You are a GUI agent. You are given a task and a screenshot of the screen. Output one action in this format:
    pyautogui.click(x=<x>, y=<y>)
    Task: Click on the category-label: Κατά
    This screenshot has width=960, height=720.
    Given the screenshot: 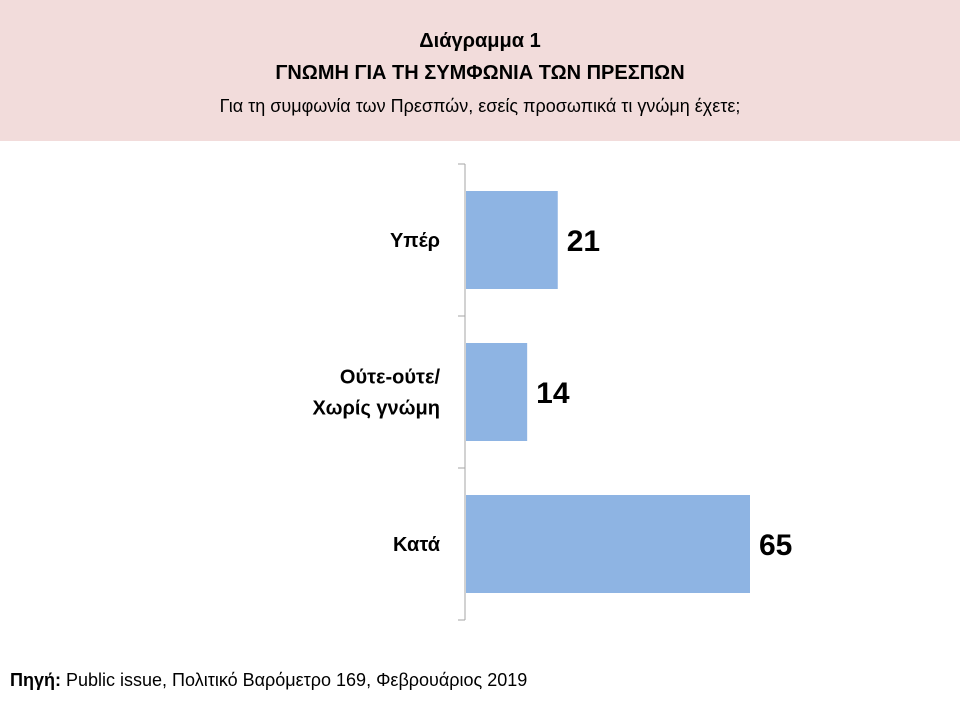 What is the action you would take?
    pyautogui.click(x=417, y=545)
    